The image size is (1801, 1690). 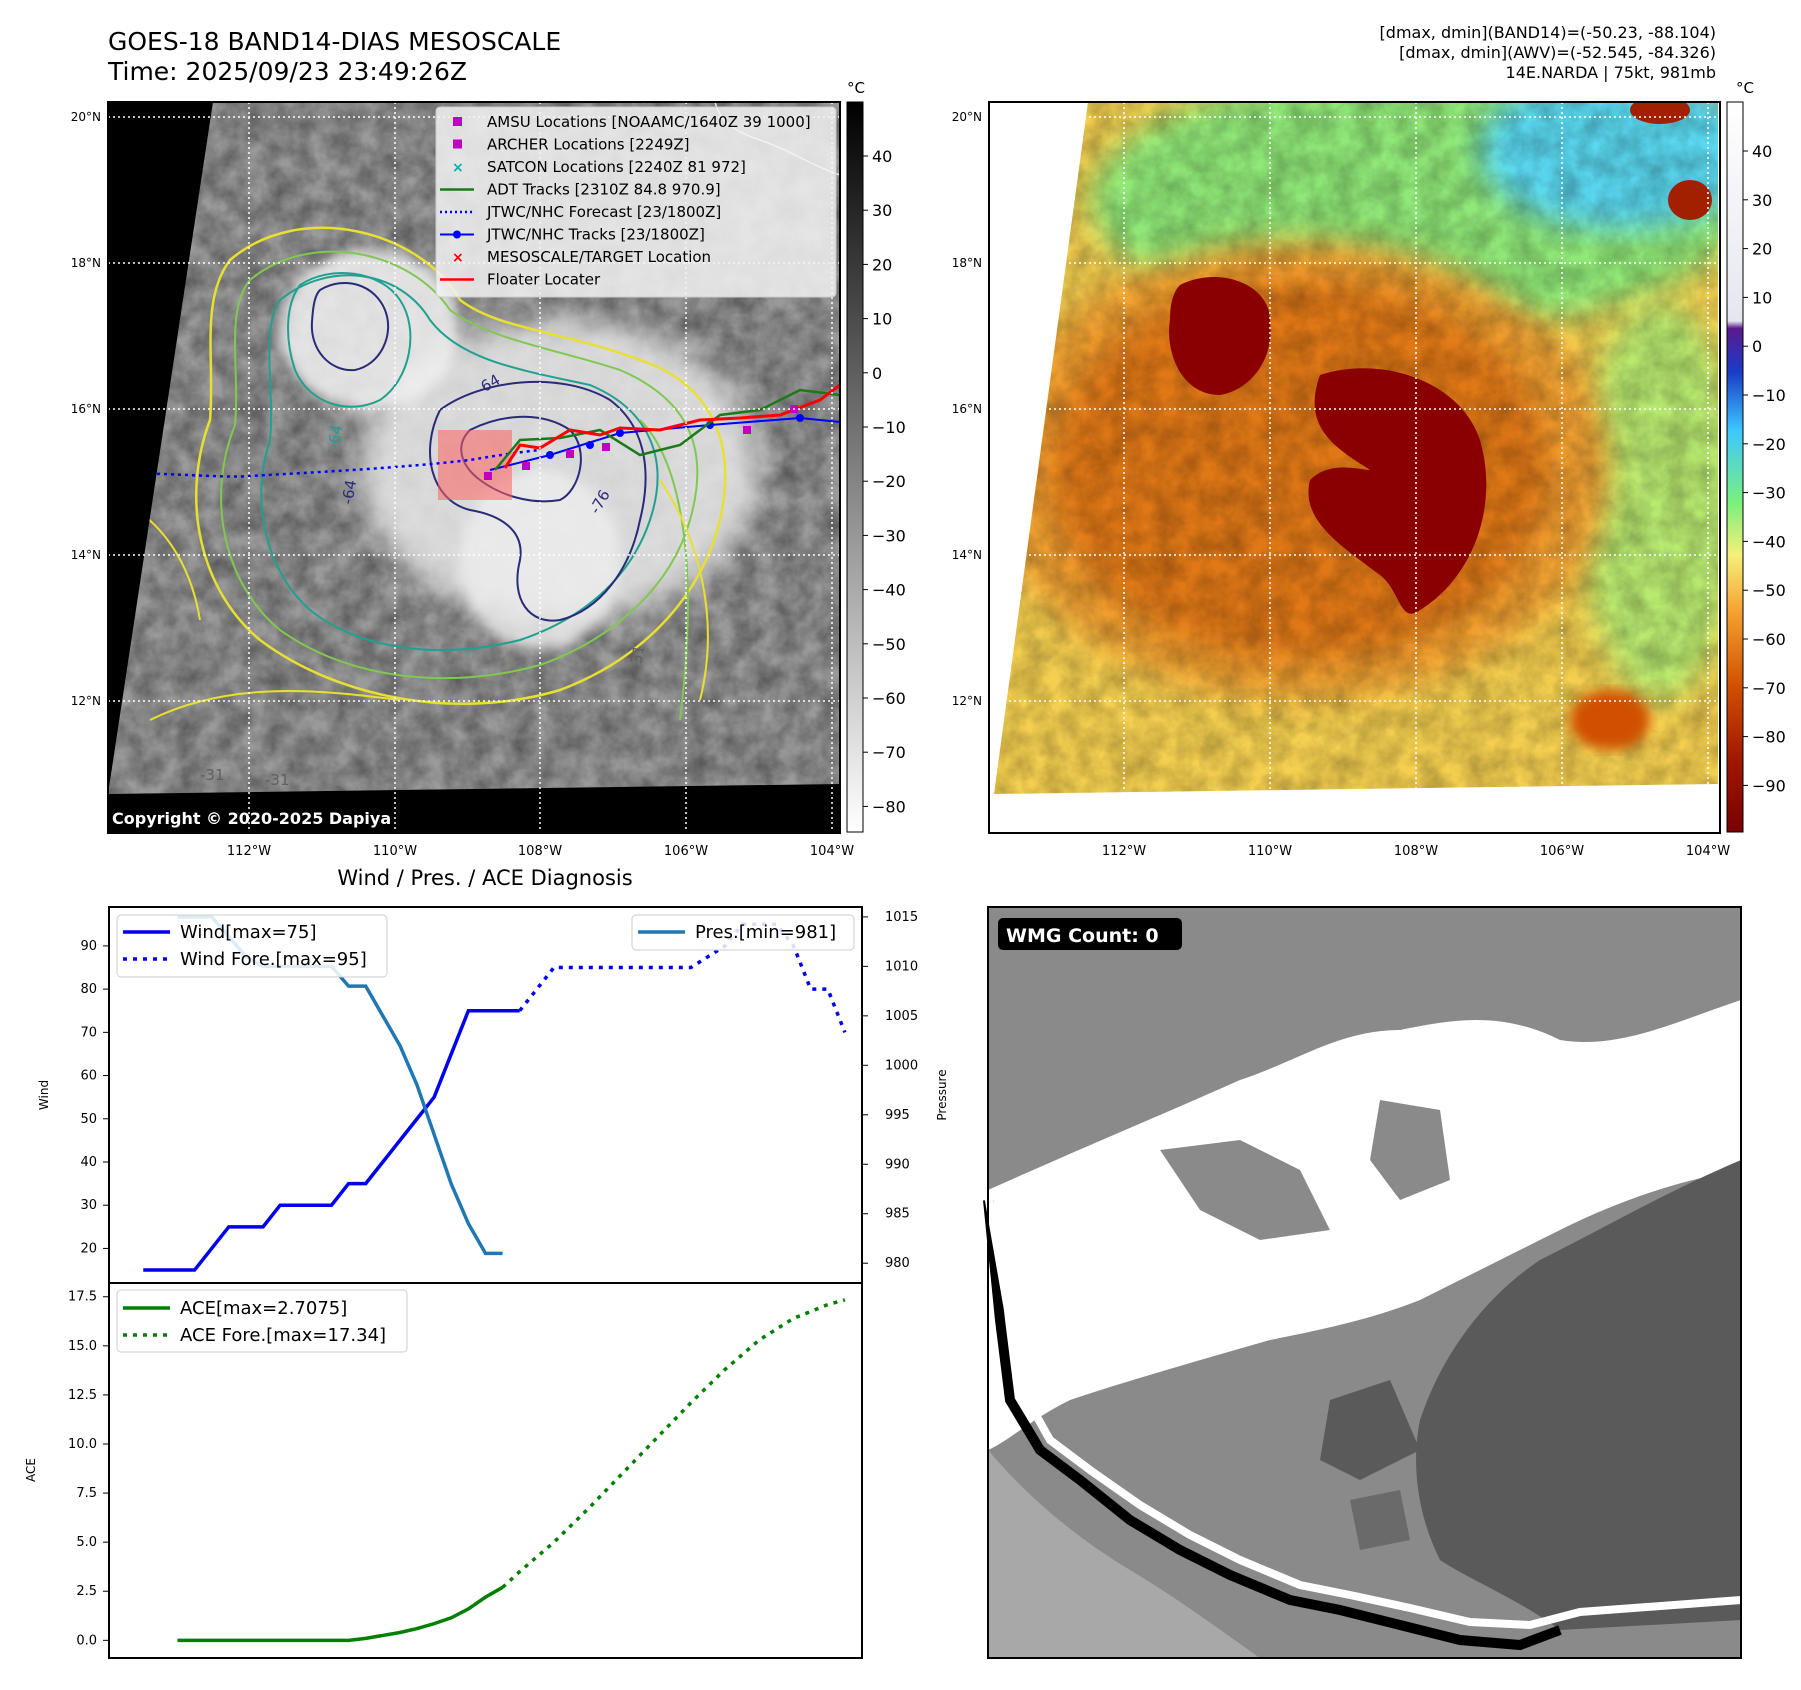 I want to click on figure-title: GOES-18 BAND14-DIAS MESOSCALE, so click(x=334, y=41).